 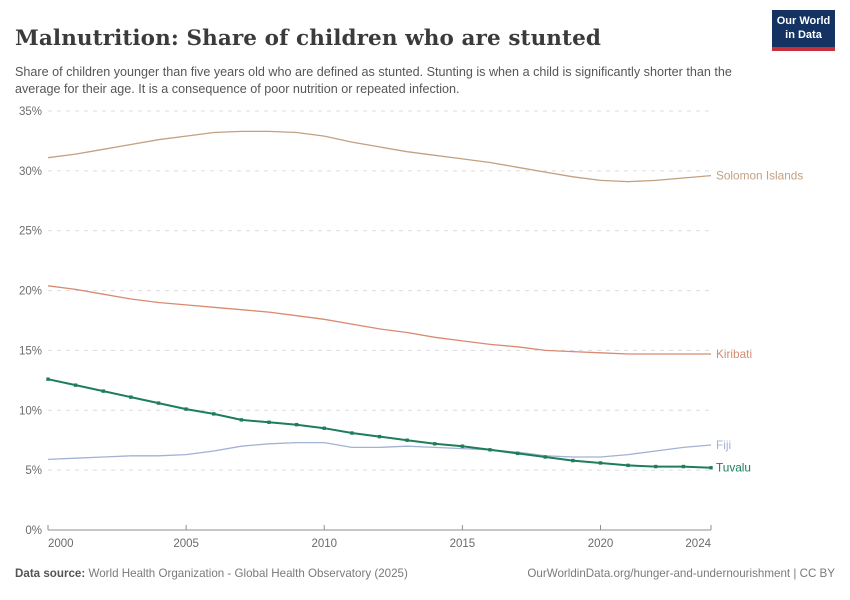 I want to click on y-axis-label-30: 30%, so click(x=30, y=172).